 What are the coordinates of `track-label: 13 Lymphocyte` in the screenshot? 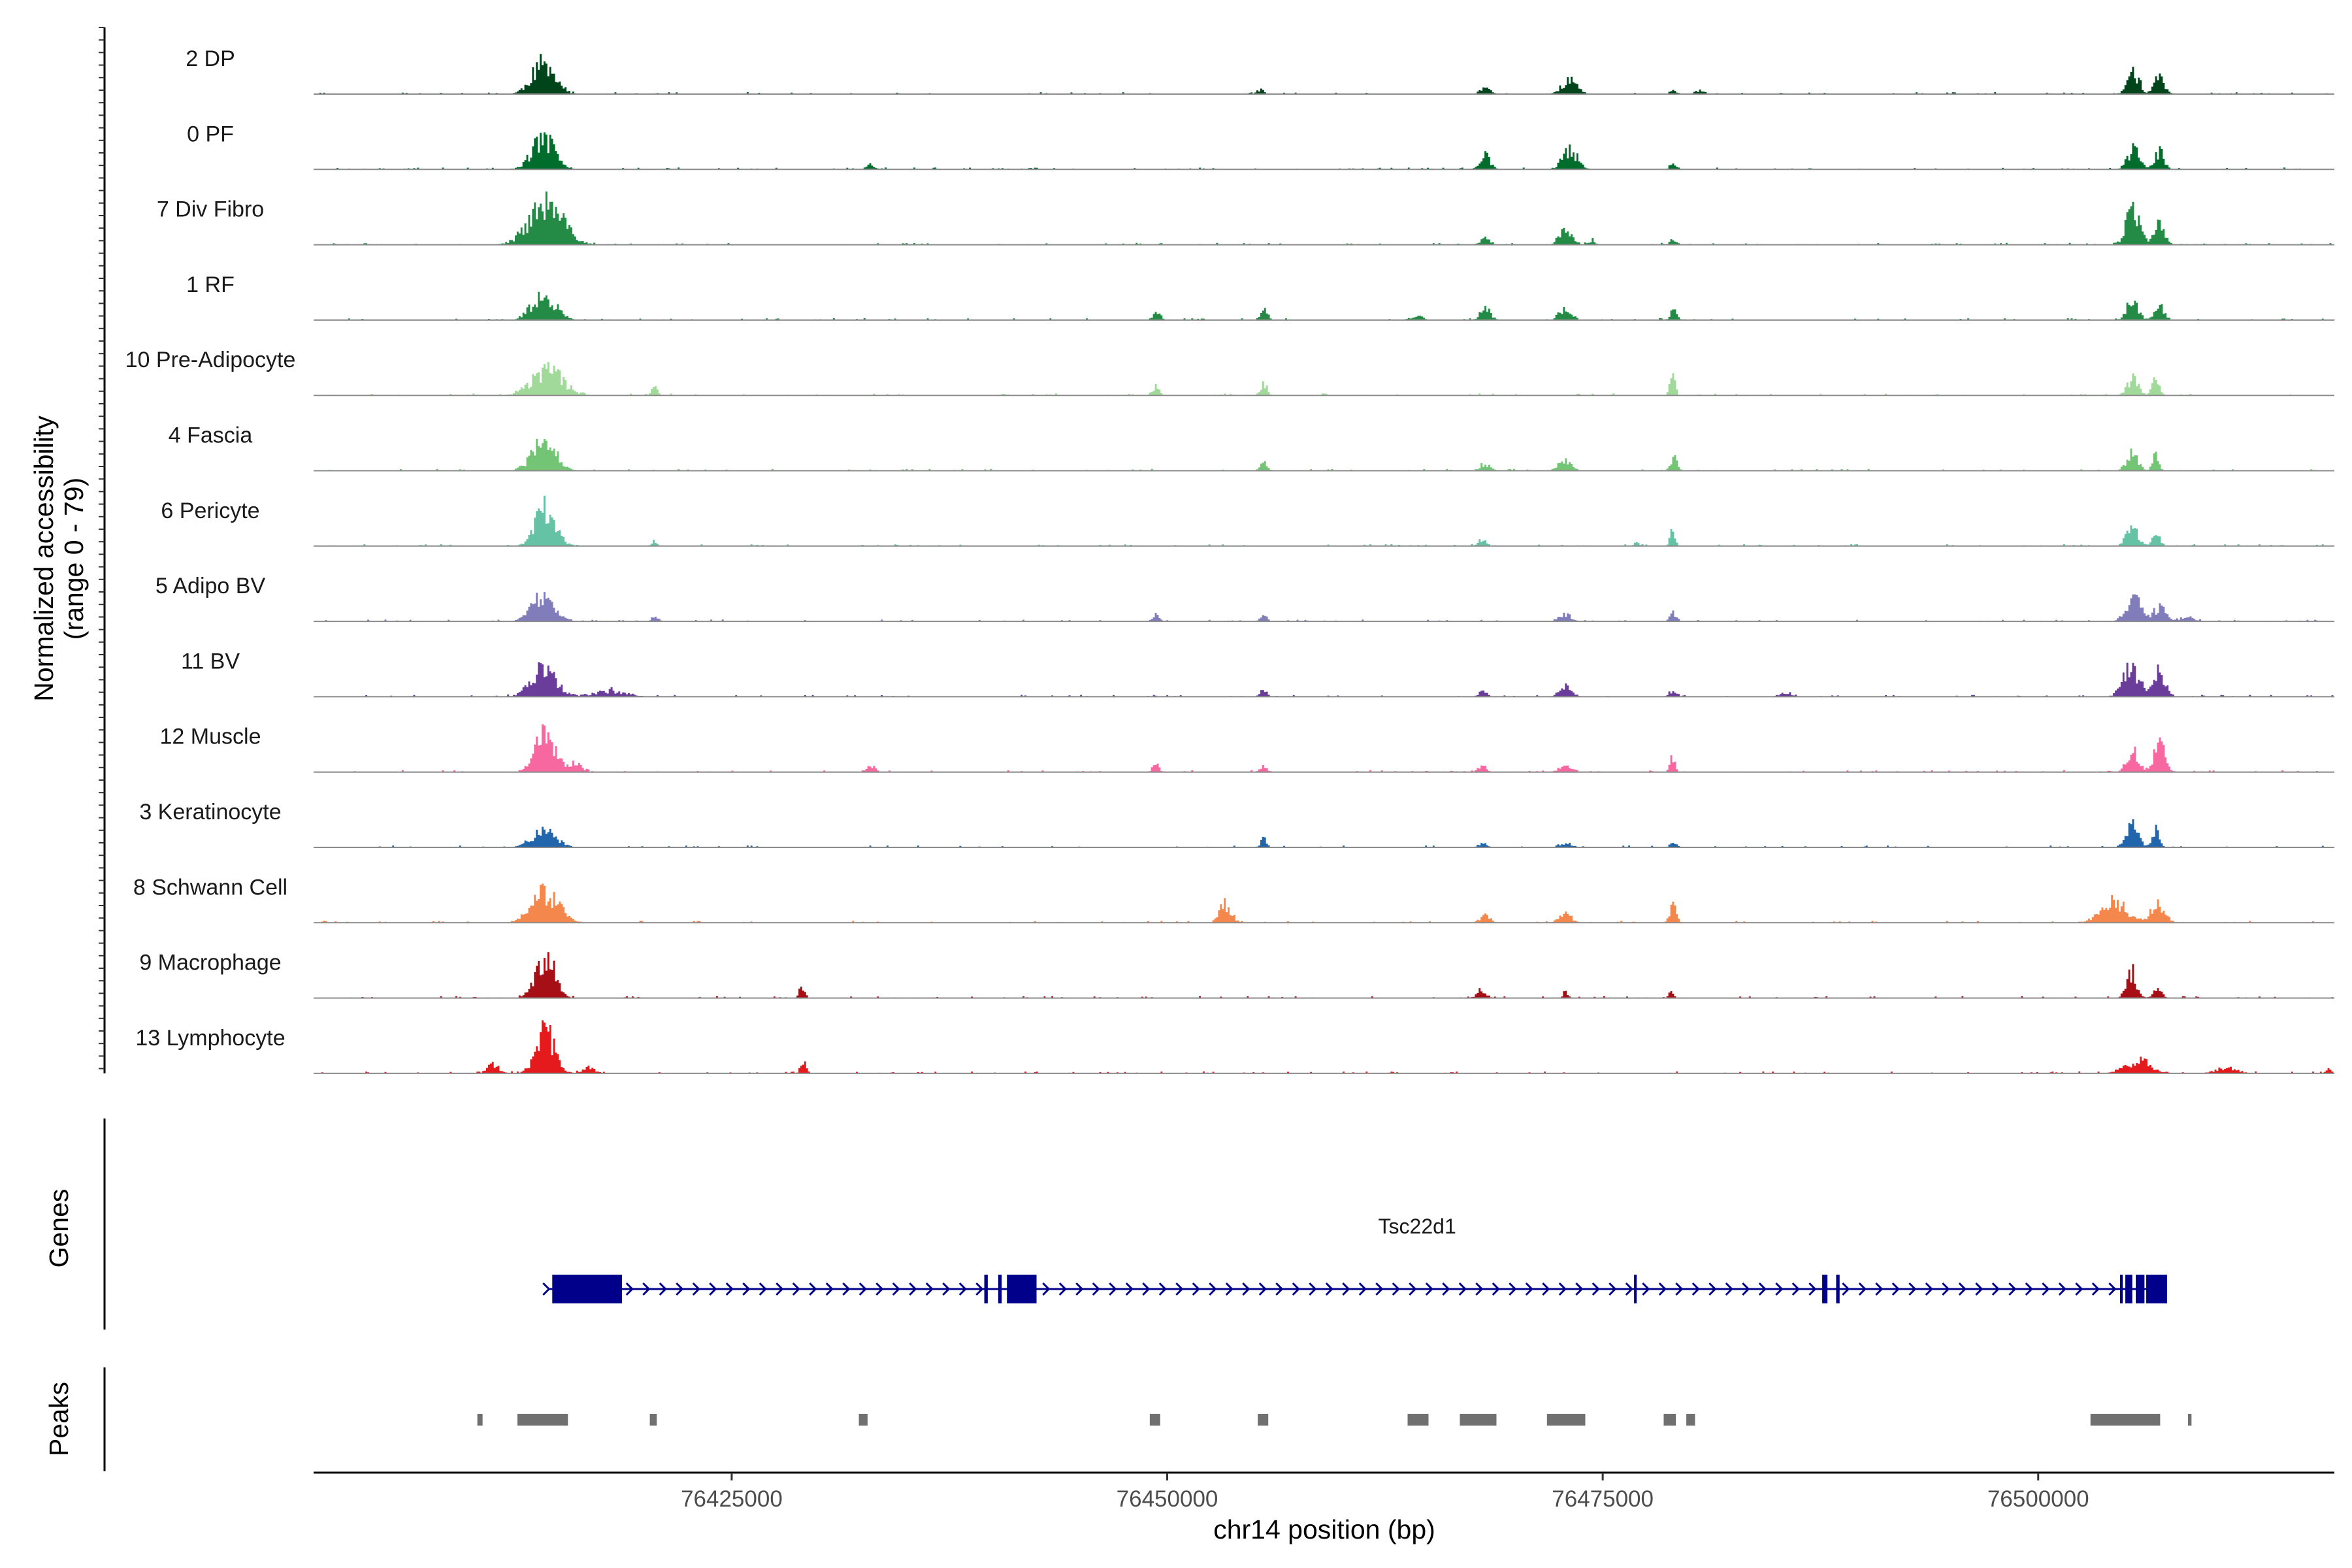 It's located at (210, 1038).